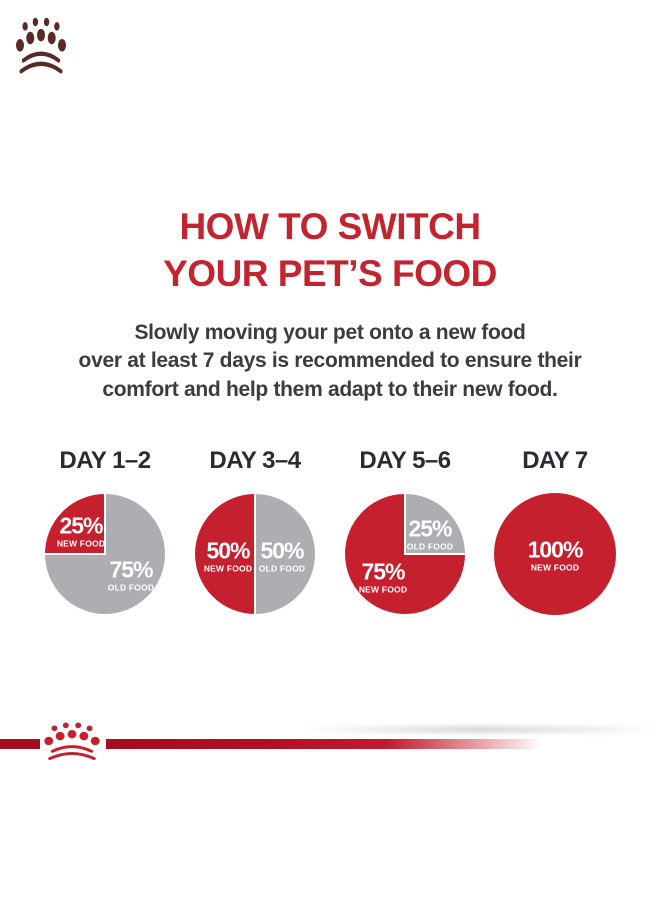 The width and height of the screenshot is (660, 900). Describe the element at coordinates (255, 460) in the screenshot. I see `pie-day-heading: DAY 3–4` at that location.